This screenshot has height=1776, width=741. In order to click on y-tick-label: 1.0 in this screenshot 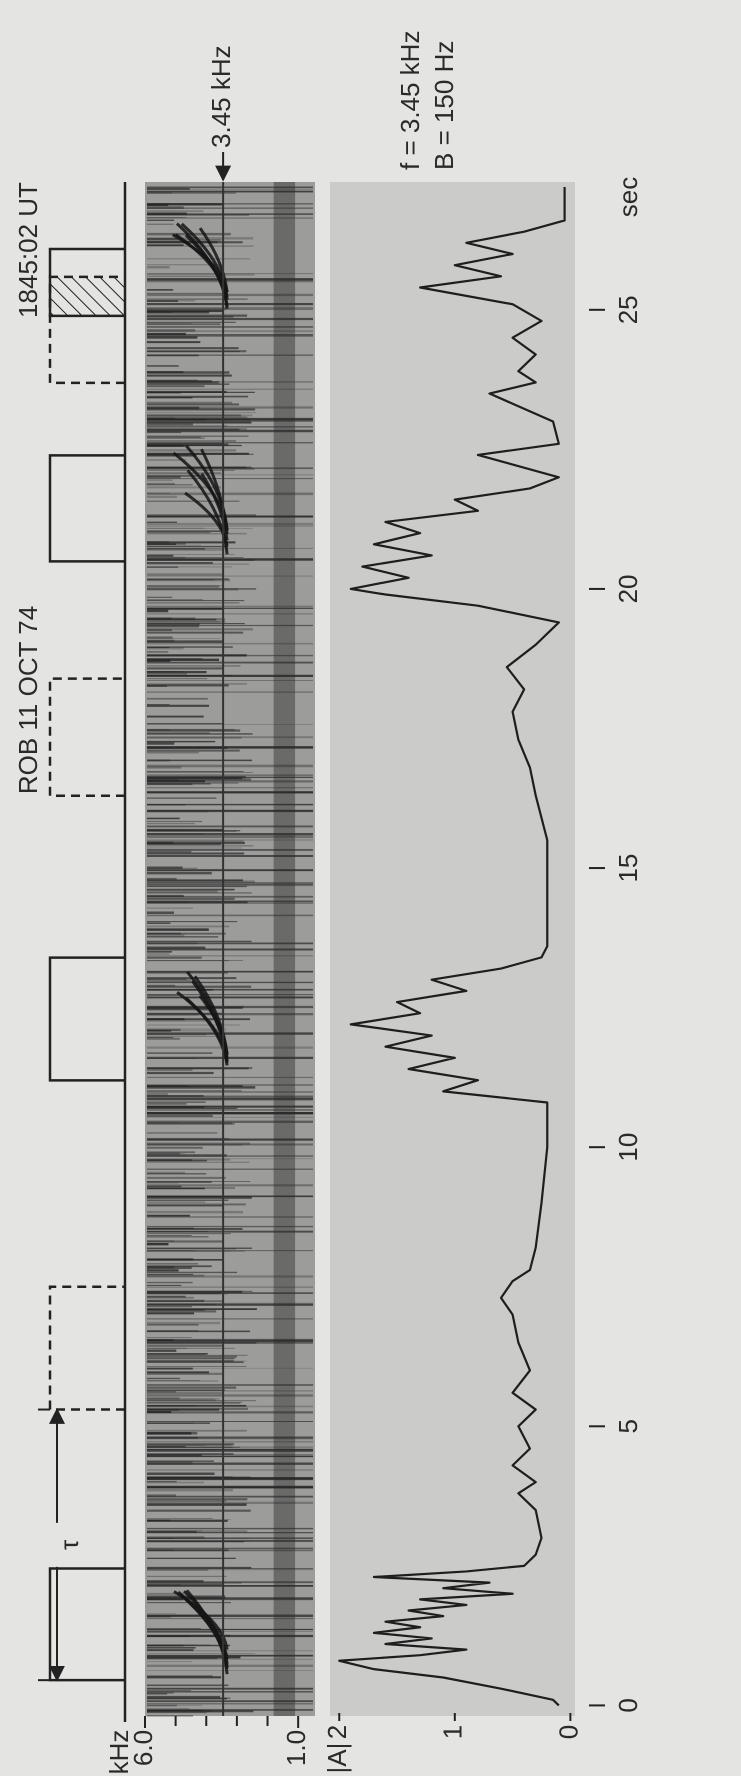, I will do `click(296, 1748)`.